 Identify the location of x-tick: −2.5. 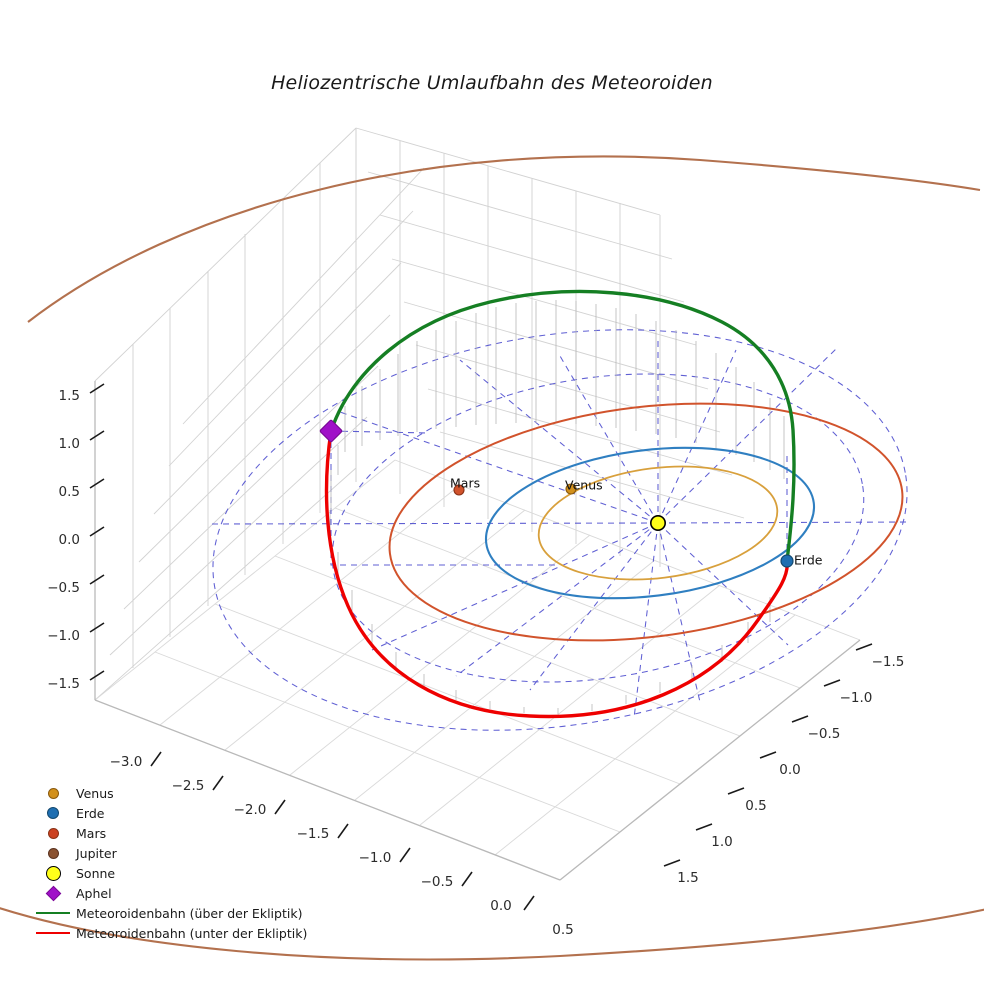
(188, 786).